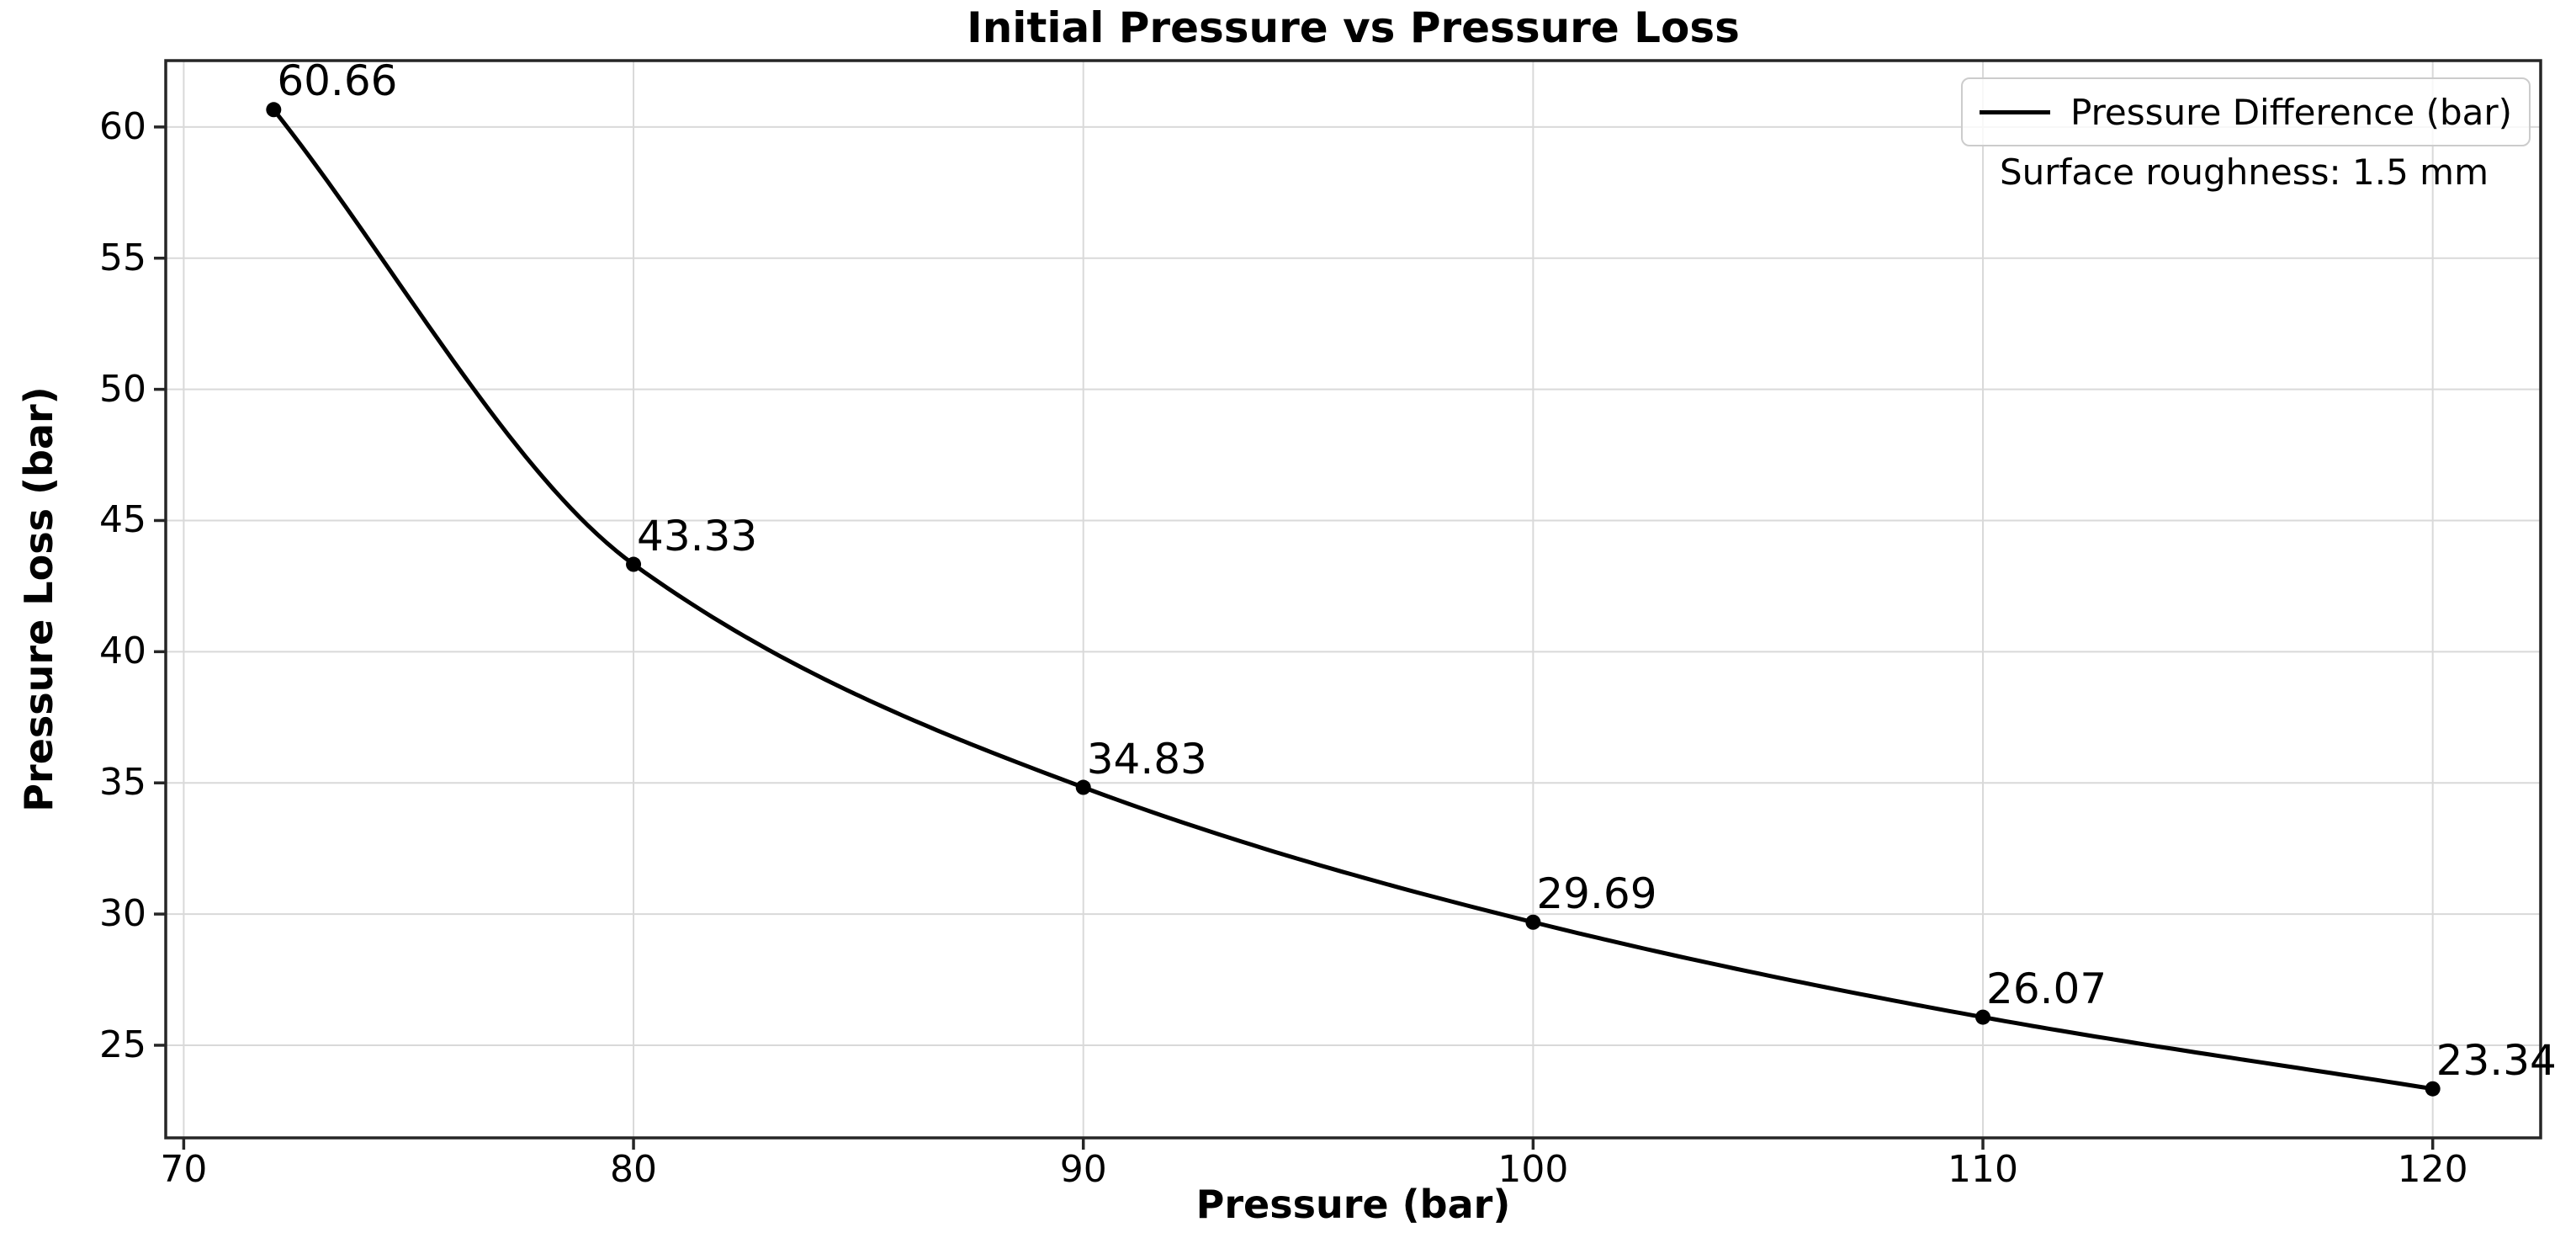  Describe the element at coordinates (2015, 111) in the screenshot. I see `legend-line-swatch` at that location.